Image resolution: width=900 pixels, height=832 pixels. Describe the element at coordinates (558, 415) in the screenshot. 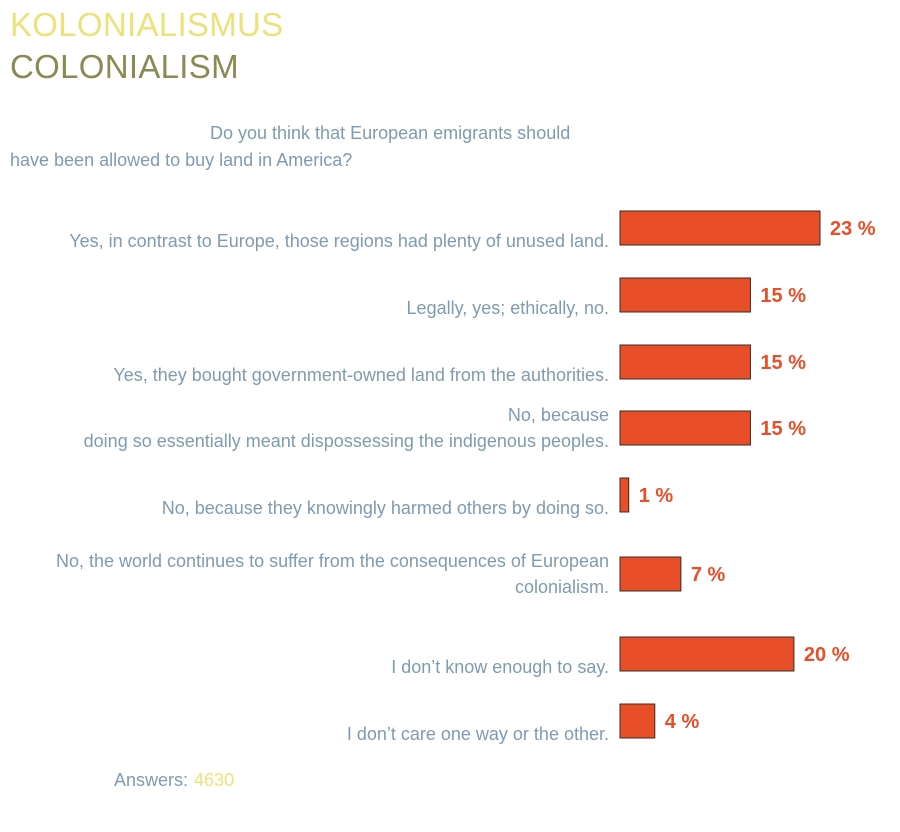

I see `category-label-3-line-0: No, because` at that location.